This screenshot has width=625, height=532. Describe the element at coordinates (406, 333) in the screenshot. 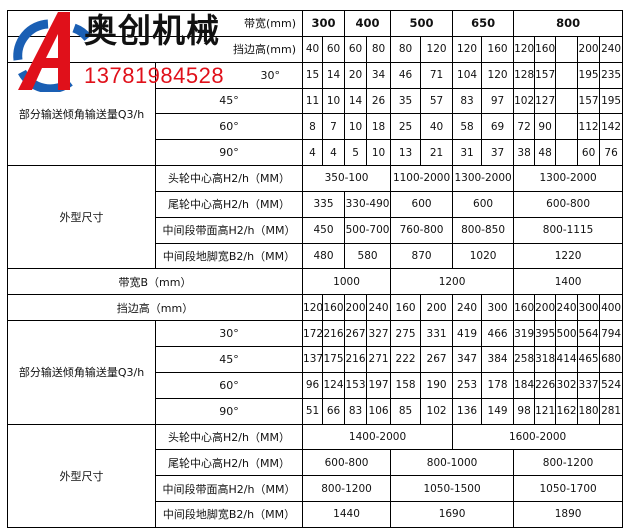

I see `capacity-value: 275` at that location.